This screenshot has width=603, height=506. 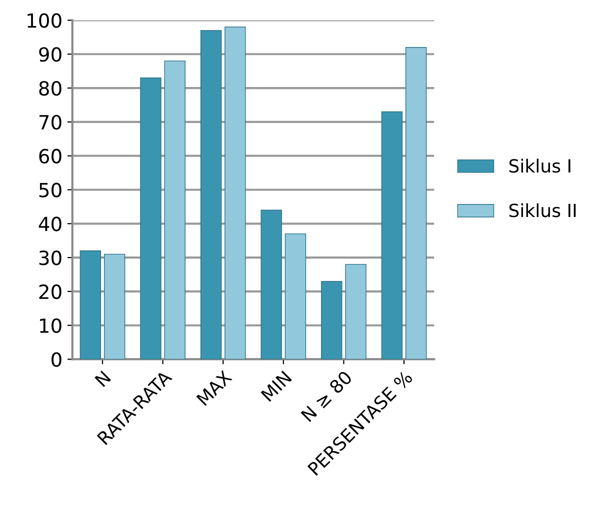 What do you see at coordinates (50, 224) in the screenshot?
I see `y-tick-label: 40` at bounding box center [50, 224].